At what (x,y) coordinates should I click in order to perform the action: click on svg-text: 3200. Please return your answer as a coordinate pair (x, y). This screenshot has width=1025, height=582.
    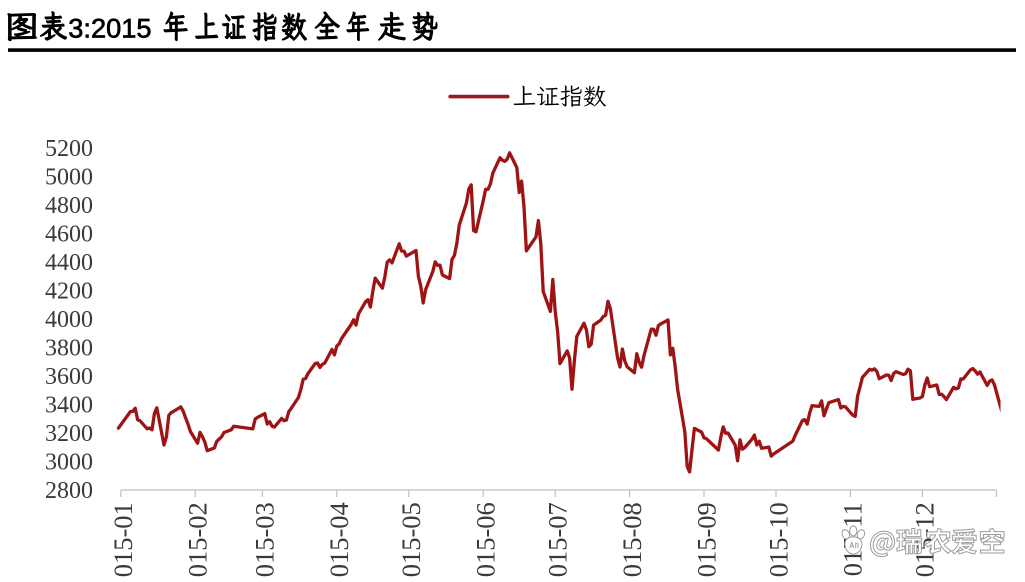
    Looking at the image, I should click on (69, 434).